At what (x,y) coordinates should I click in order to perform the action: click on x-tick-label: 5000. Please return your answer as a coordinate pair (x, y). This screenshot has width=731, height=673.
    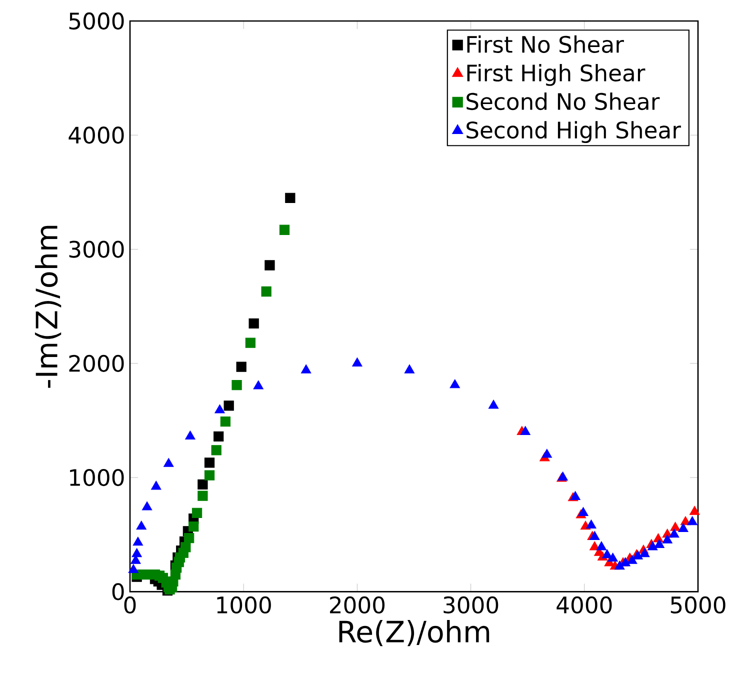
    Looking at the image, I should click on (698, 605).